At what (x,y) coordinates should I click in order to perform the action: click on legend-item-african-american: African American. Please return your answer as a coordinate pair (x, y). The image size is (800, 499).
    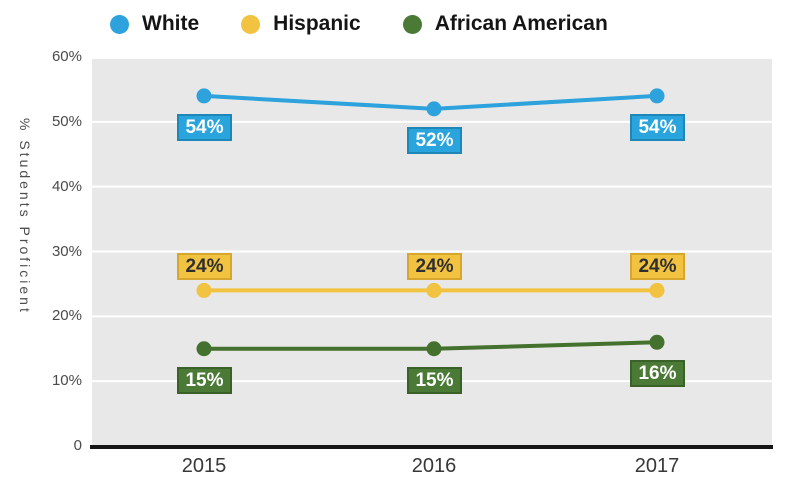
    Looking at the image, I should click on (505, 24).